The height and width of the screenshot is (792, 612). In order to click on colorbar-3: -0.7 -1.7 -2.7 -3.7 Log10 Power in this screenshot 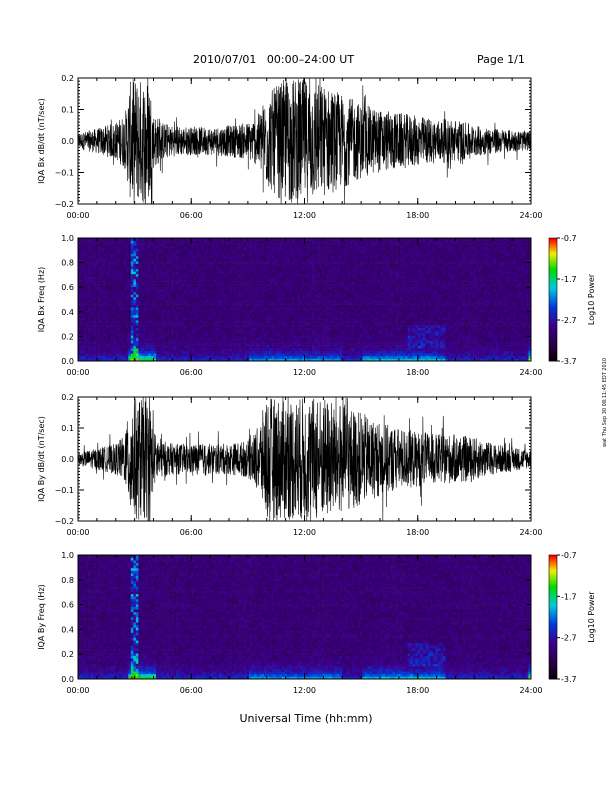, I will do `click(572, 617)`.